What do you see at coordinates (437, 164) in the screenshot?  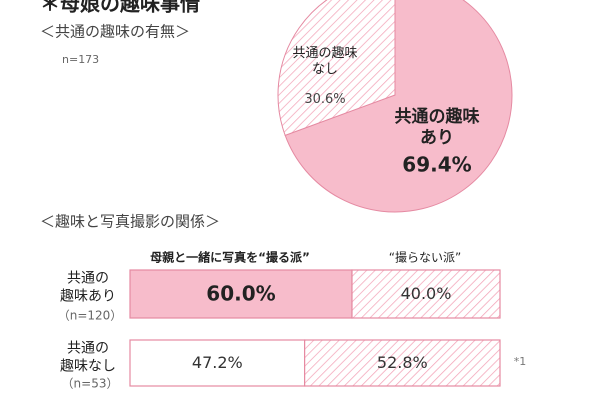 I see `slice-value: 69.4%` at bounding box center [437, 164].